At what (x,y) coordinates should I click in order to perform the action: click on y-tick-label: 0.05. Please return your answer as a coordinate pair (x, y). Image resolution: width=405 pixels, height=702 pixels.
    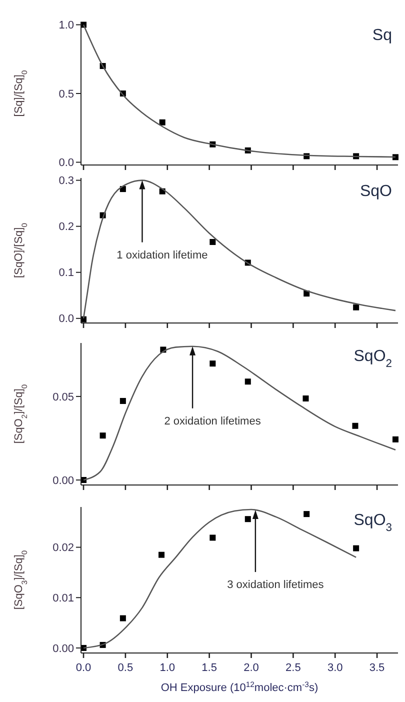
    Looking at the image, I should click on (63, 397).